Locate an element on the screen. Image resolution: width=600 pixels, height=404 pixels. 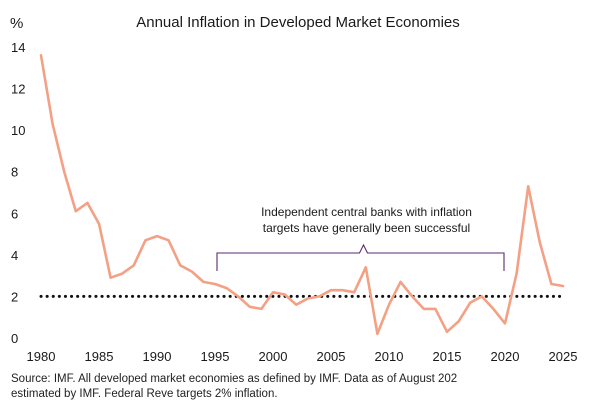
annotation-text-line-2: targets have generally been successful is located at coordinates (366, 228).